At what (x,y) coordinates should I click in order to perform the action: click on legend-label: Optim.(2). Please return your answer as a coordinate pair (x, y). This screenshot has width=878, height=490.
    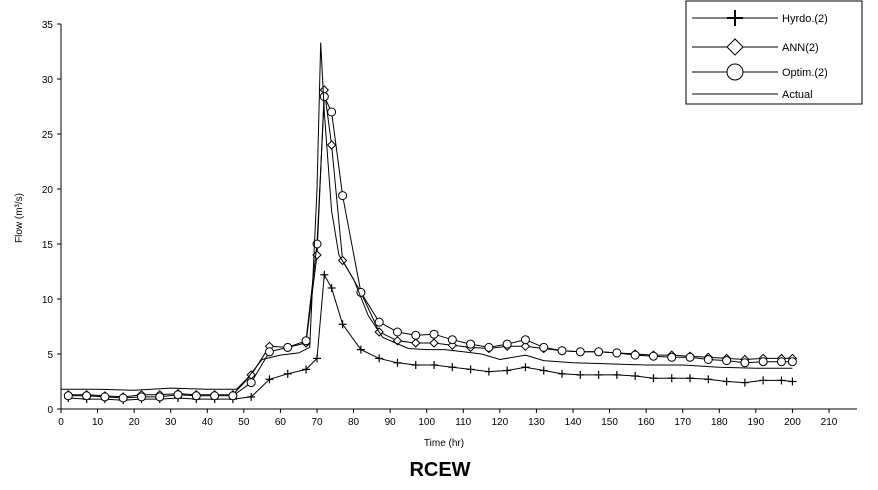
    Looking at the image, I should click on (805, 73).